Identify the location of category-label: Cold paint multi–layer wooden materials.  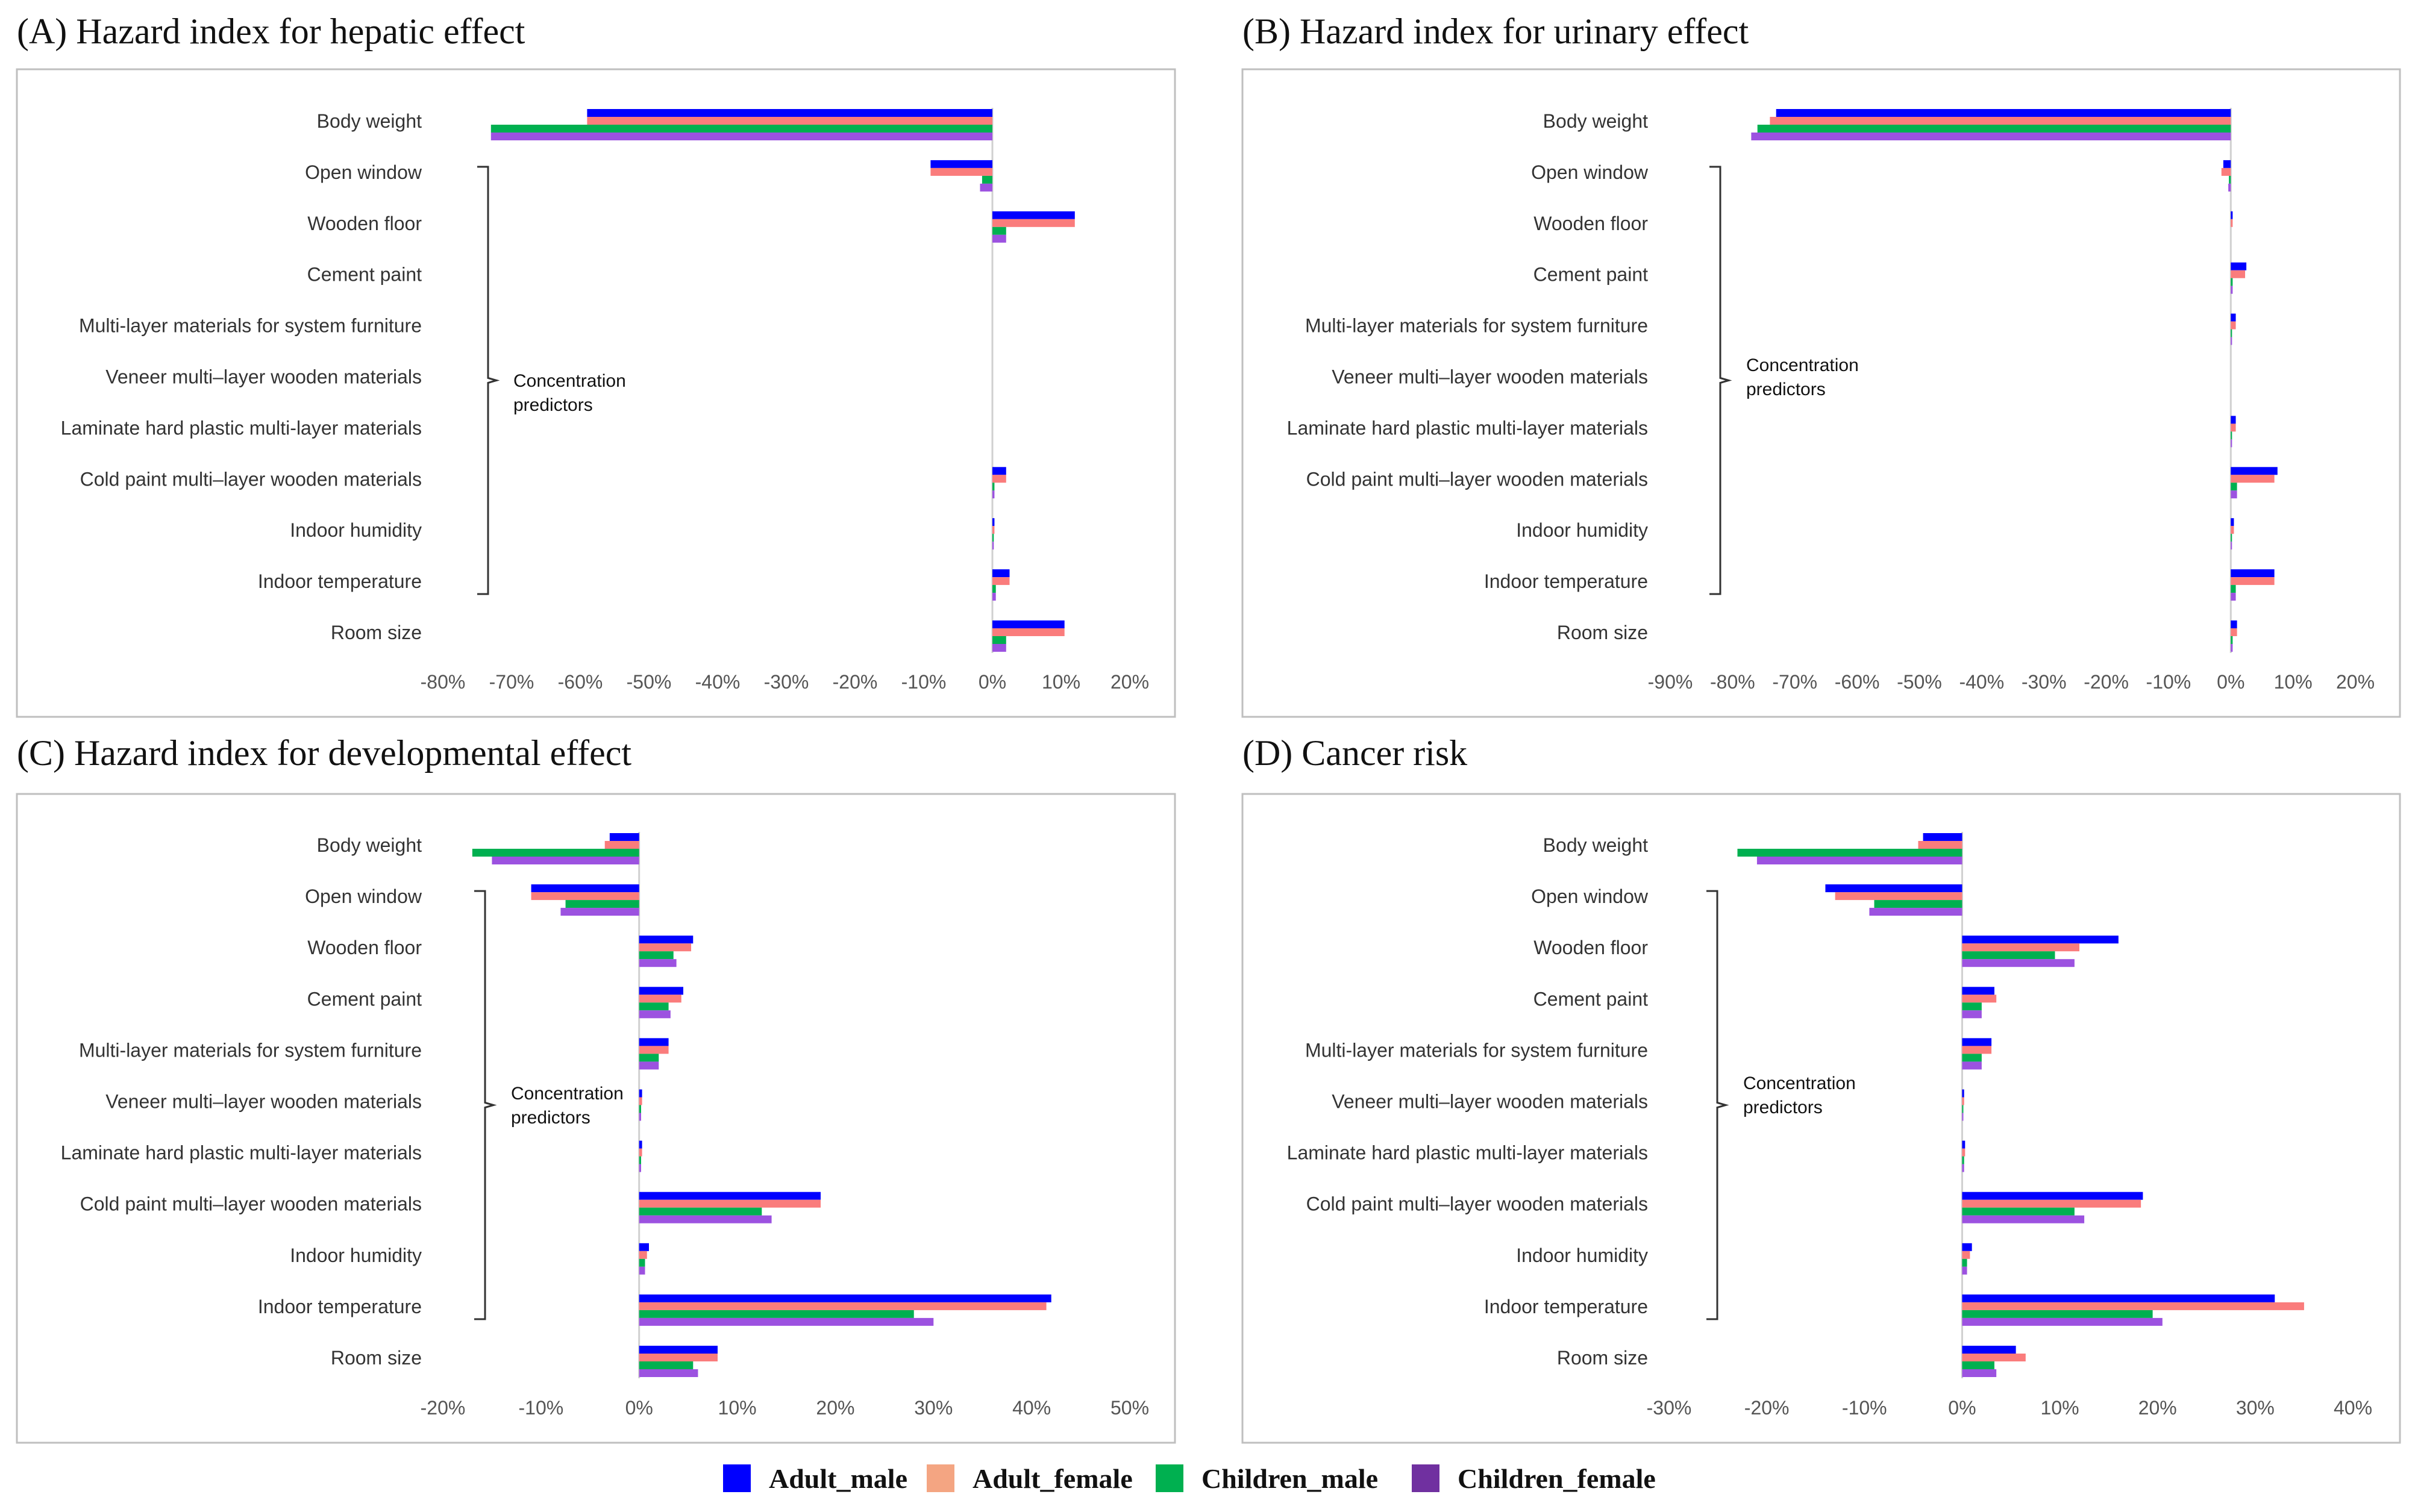
(251, 479).